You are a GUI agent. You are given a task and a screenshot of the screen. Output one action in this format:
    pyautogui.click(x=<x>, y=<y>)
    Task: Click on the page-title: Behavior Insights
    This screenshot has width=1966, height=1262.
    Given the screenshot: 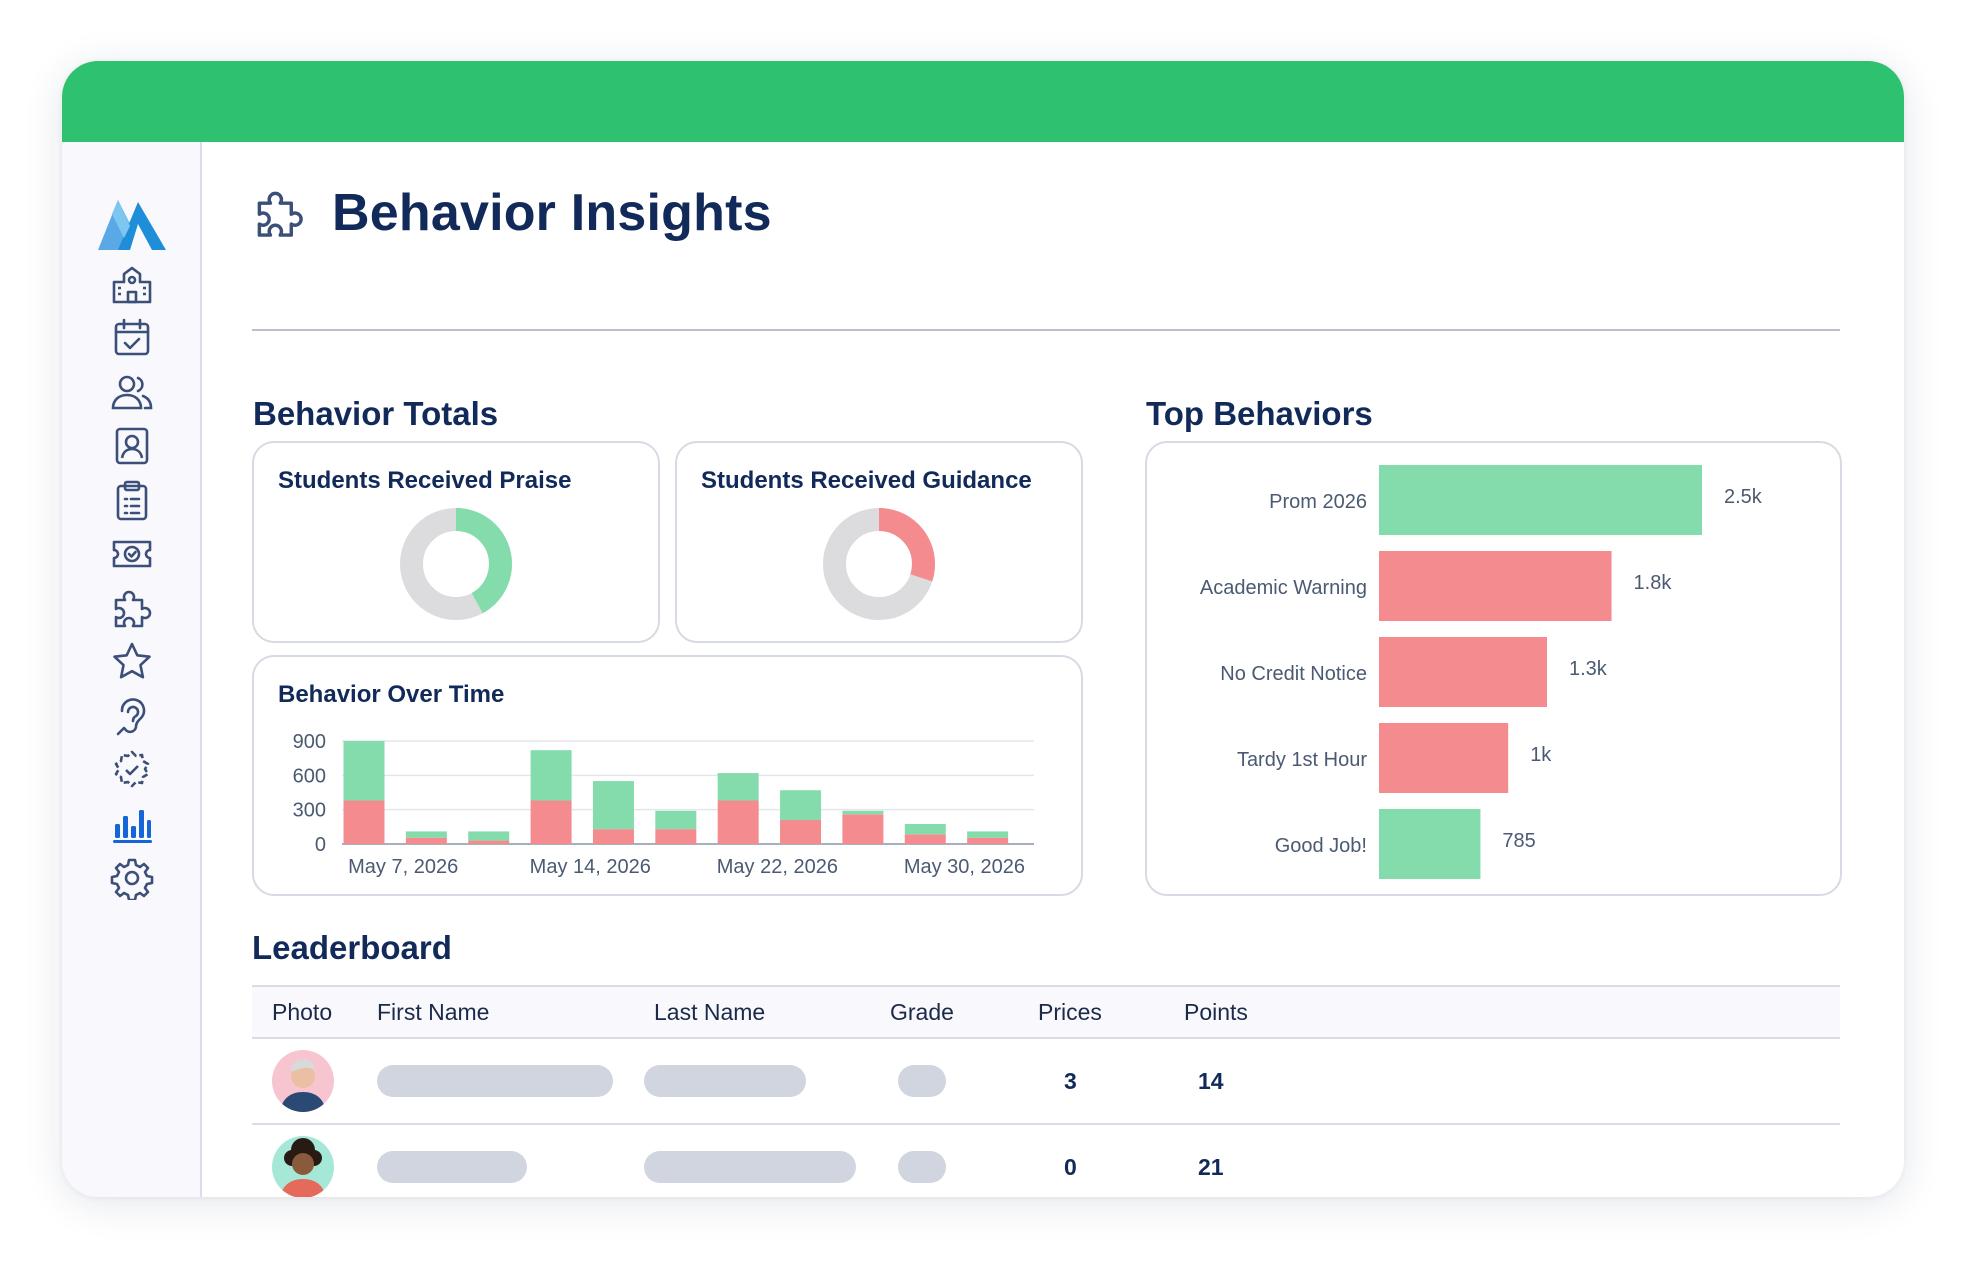 What is the action you would take?
    pyautogui.click(x=552, y=213)
    